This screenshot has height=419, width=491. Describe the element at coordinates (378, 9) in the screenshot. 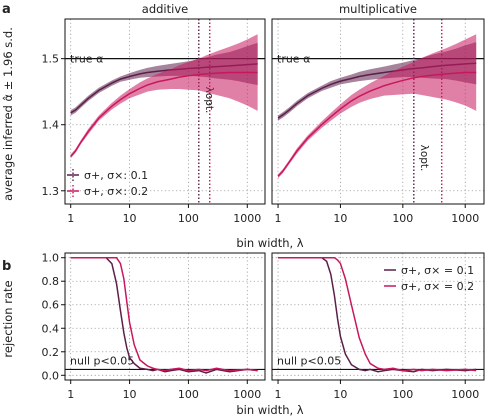

I see `facet-title: multiplicative` at that location.